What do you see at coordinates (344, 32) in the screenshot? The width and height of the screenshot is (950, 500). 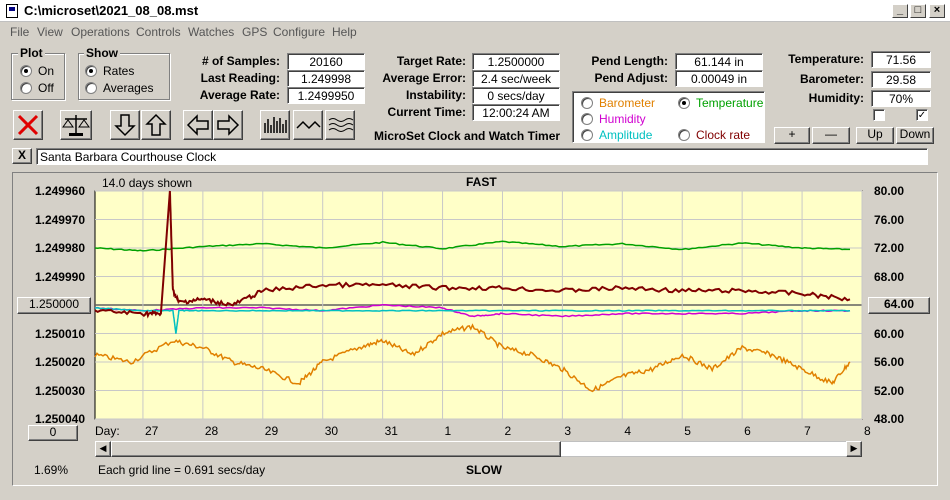 I see `menu-help: Help` at bounding box center [344, 32].